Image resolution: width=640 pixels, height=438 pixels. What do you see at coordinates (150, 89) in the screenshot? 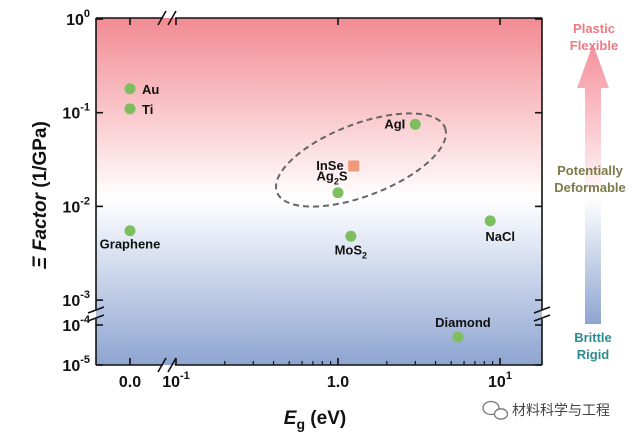
I see `label-au: Au` at bounding box center [150, 89].